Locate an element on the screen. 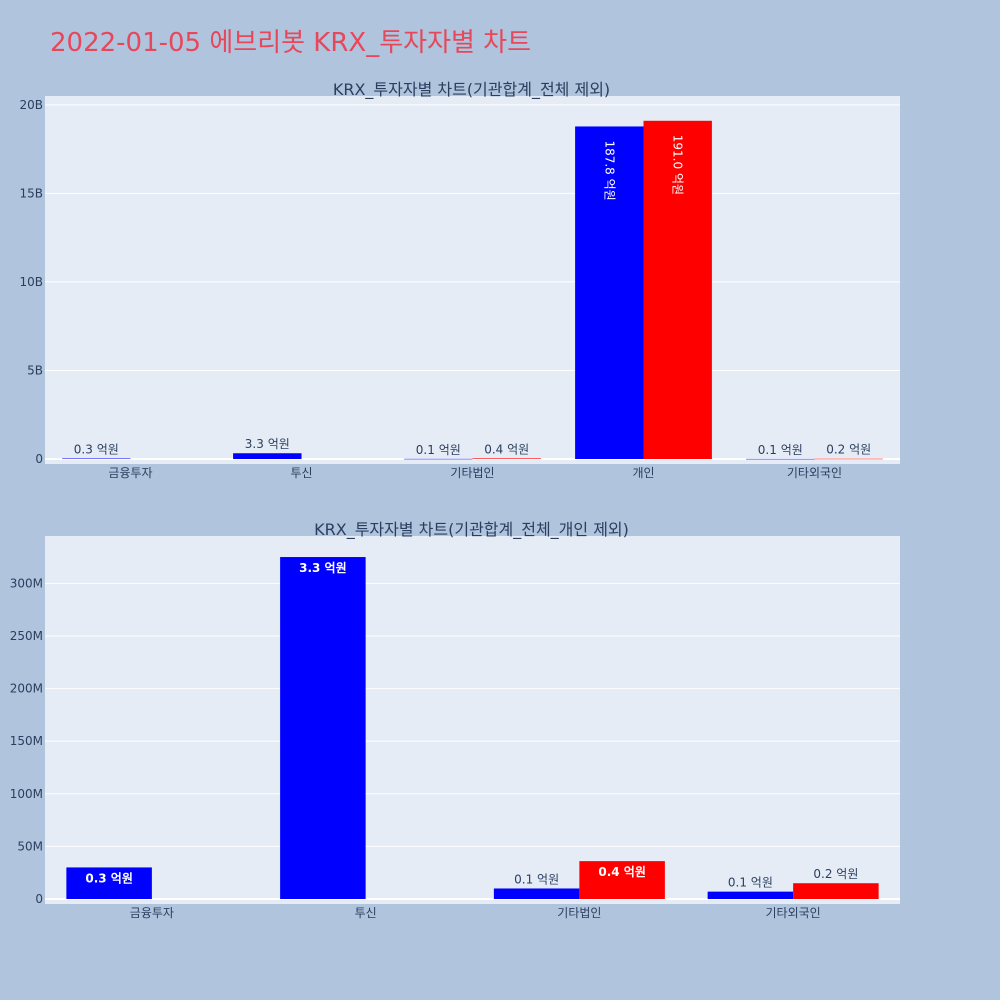 The width and height of the screenshot is (1000, 1000). y-tick-label: 5B is located at coordinates (35, 370).